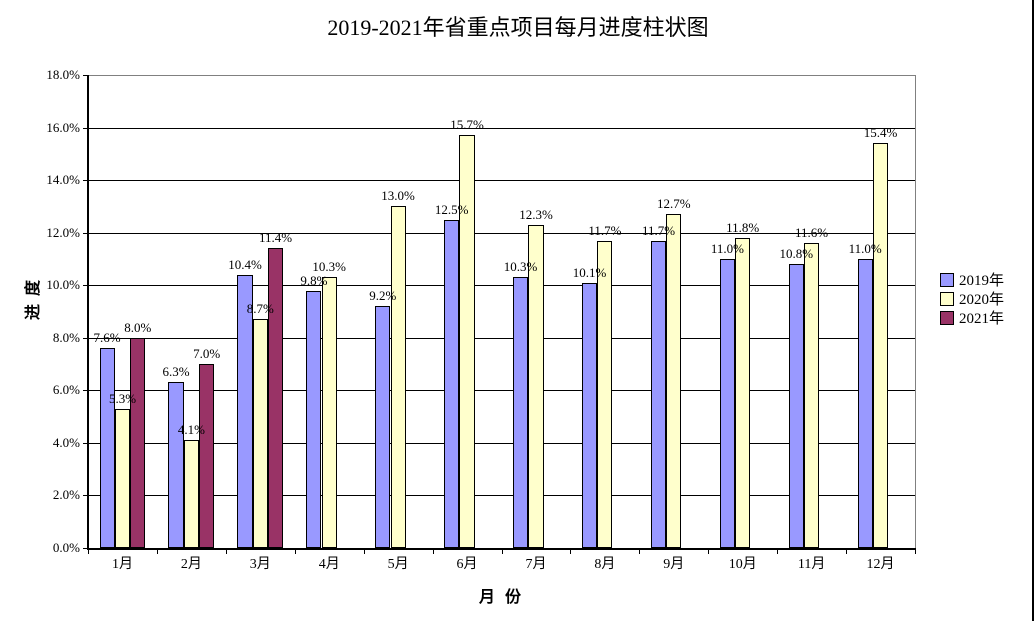 This screenshot has width=1036, height=621. Describe the element at coordinates (451, 209) in the screenshot. I see `bar-label: 12.5%` at that location.